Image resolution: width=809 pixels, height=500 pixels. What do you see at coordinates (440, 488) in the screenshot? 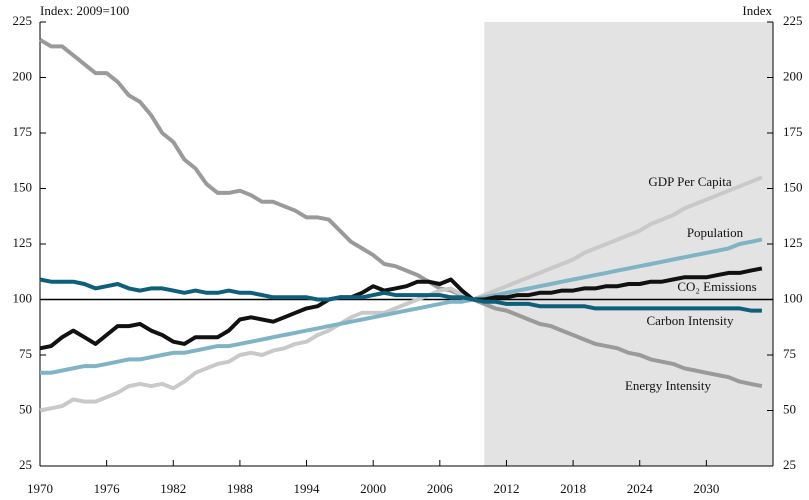
I see `x-tick-label: 2006` at bounding box center [440, 488].